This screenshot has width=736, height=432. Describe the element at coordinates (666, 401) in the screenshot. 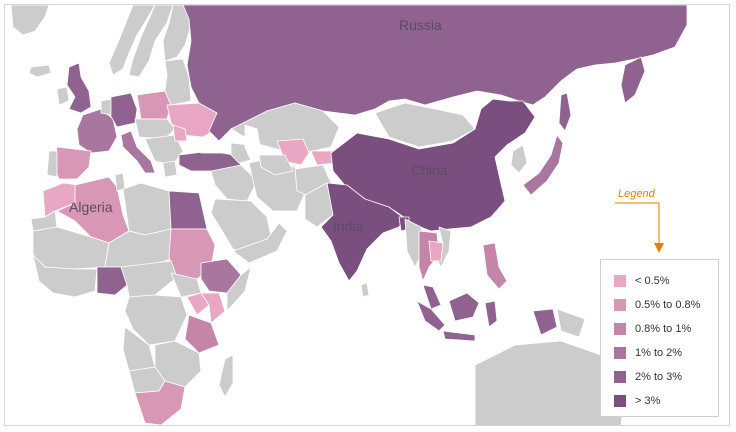

I see `legend-item: > 3%` at that location.